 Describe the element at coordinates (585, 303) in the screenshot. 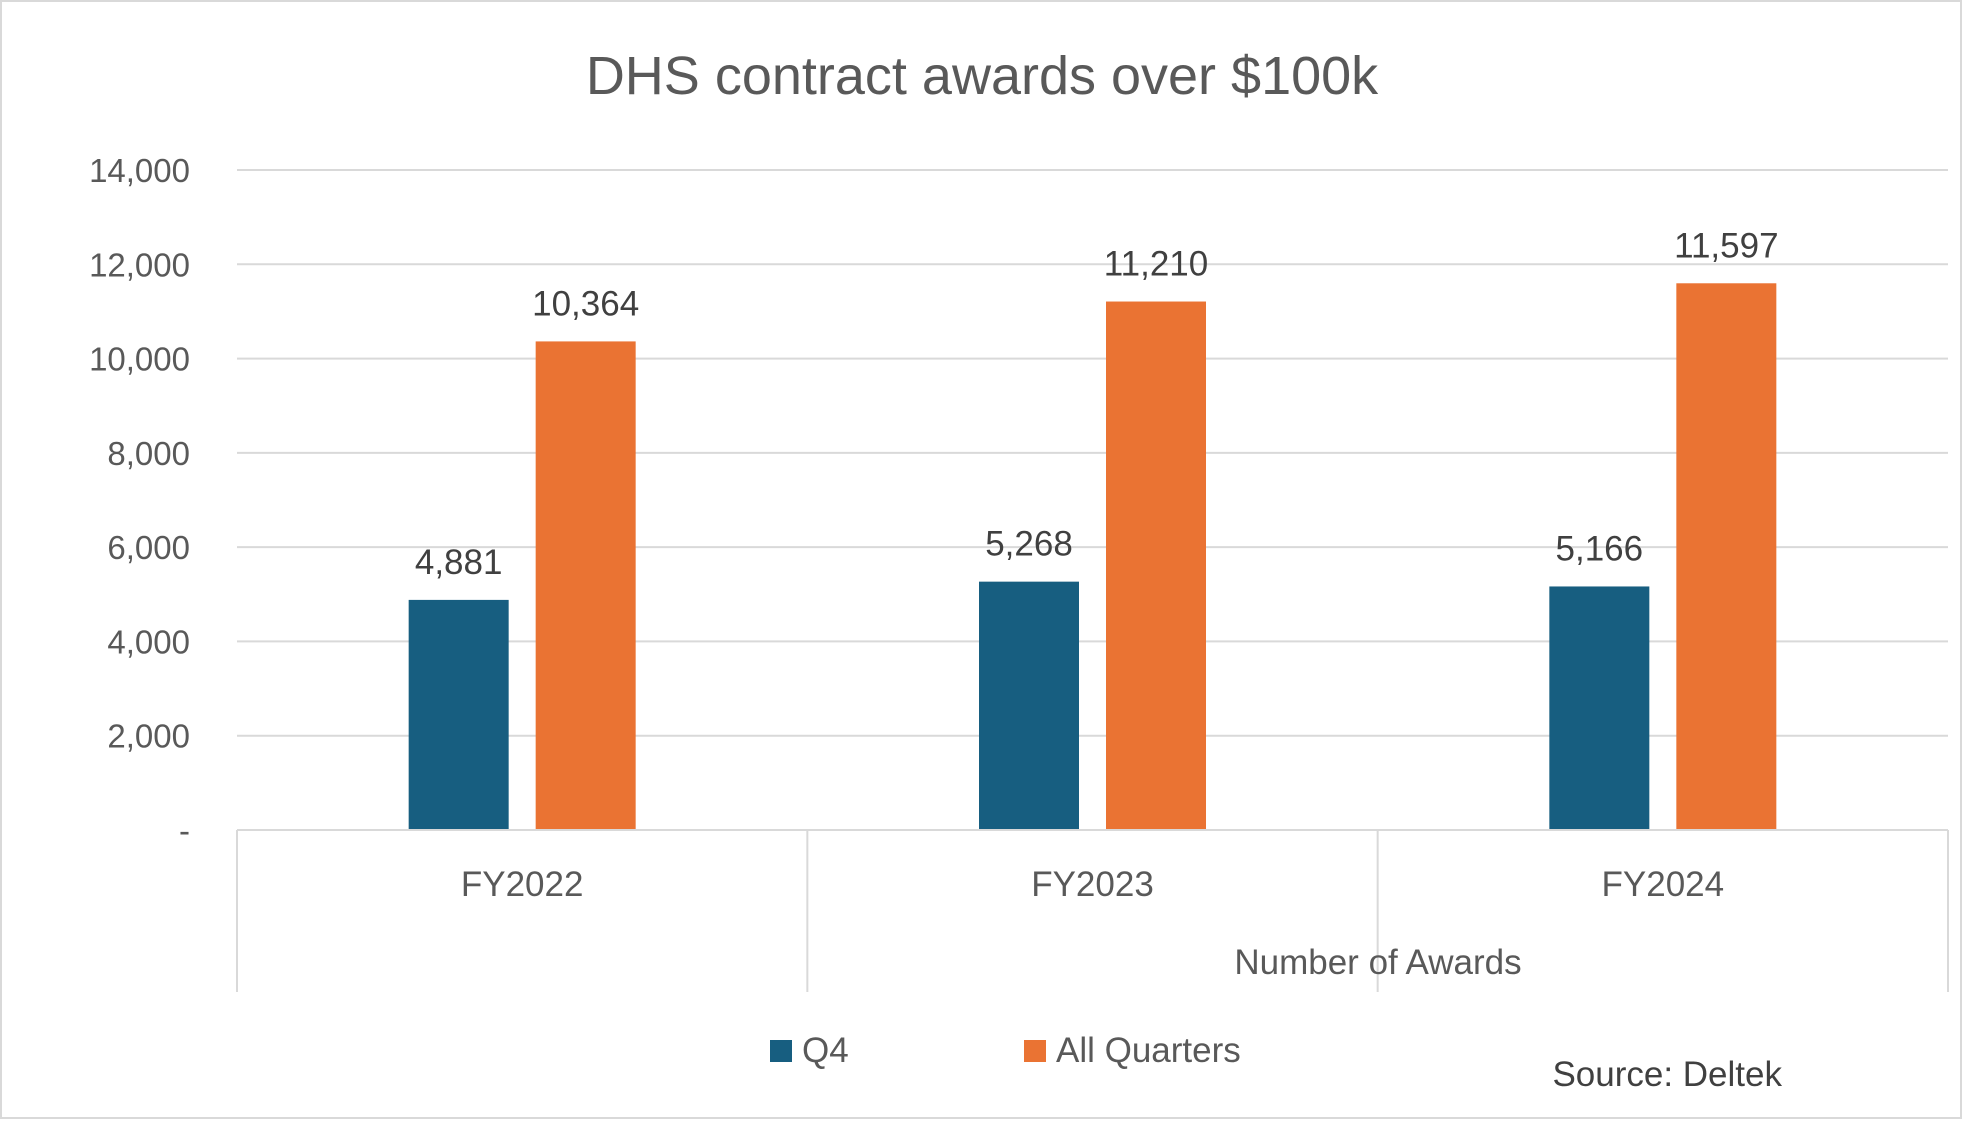

I see `data-label: 10,364` at that location.